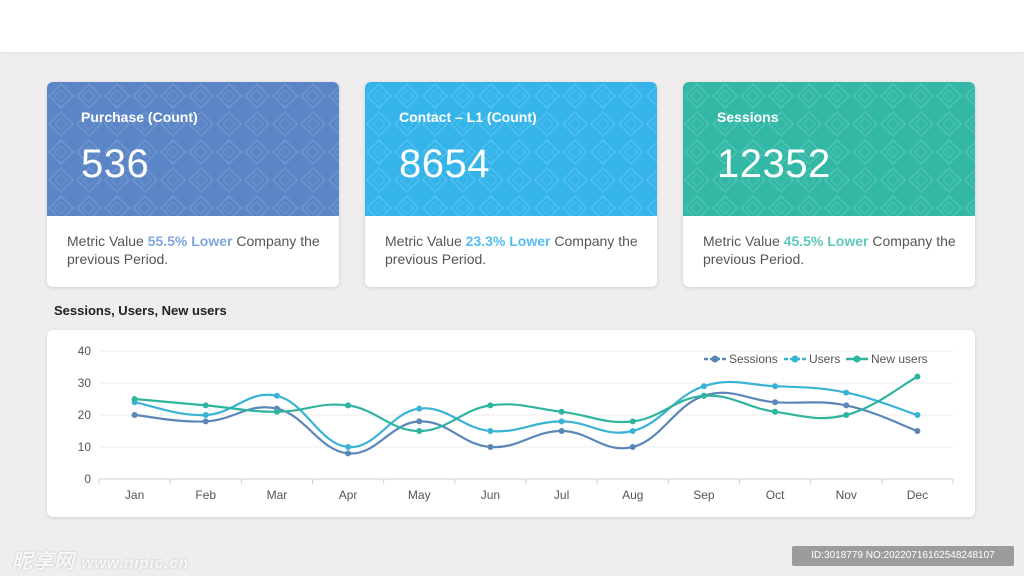 The width and height of the screenshot is (1024, 576). I want to click on x-tick-label: Sep, so click(704, 495).